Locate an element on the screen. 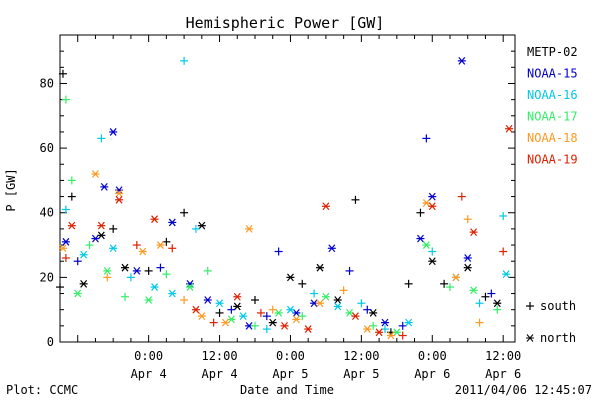 The width and height of the screenshot is (600, 400). marker-legend-label: north is located at coordinates (558, 338).